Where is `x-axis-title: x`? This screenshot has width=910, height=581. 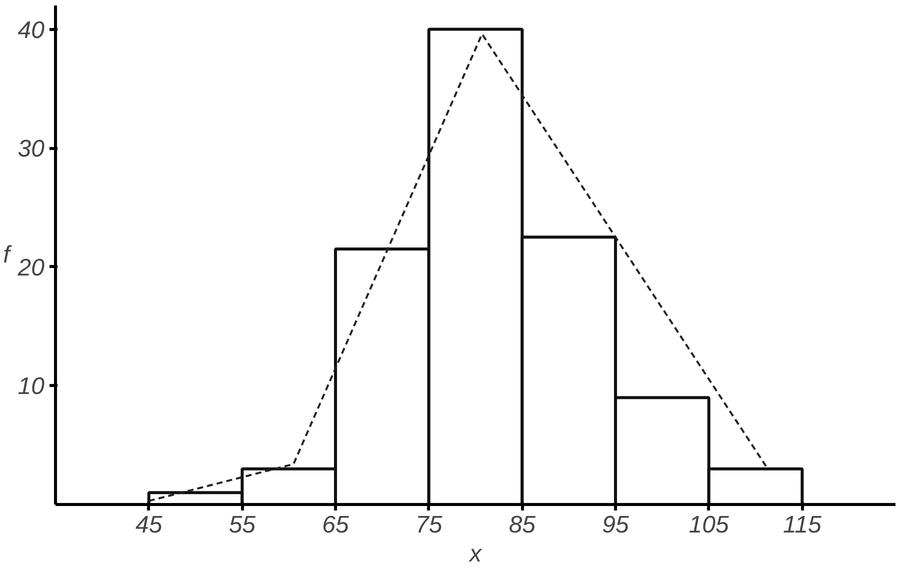 x-axis-title: x is located at coordinates (475, 554).